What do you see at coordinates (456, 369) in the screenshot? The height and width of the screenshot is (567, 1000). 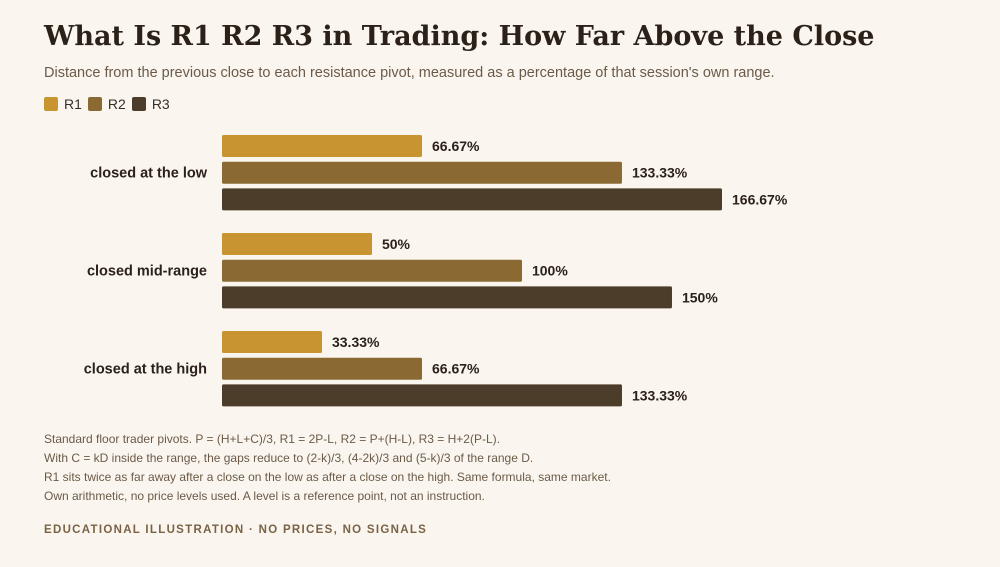 I see `data-label-r2: 66.67%` at bounding box center [456, 369].